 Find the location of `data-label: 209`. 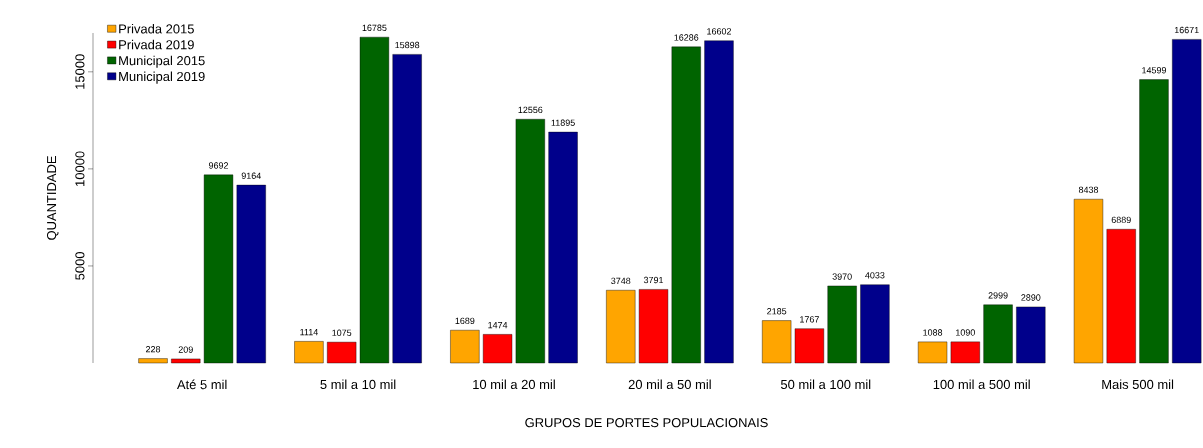

data-label: 209 is located at coordinates (185, 349).